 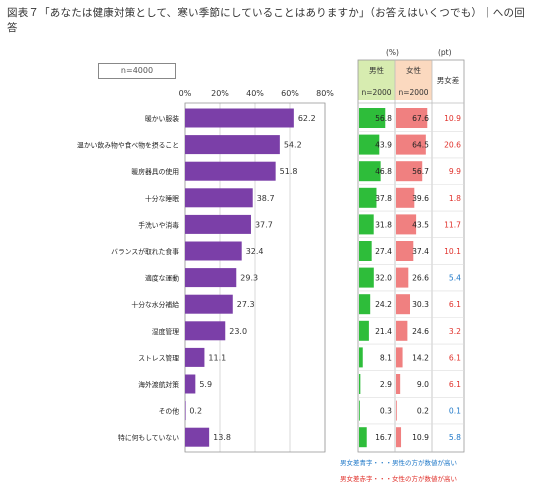 What do you see at coordinates (413, 92) in the screenshot?
I see `female-header-n: n=2000` at bounding box center [413, 92].